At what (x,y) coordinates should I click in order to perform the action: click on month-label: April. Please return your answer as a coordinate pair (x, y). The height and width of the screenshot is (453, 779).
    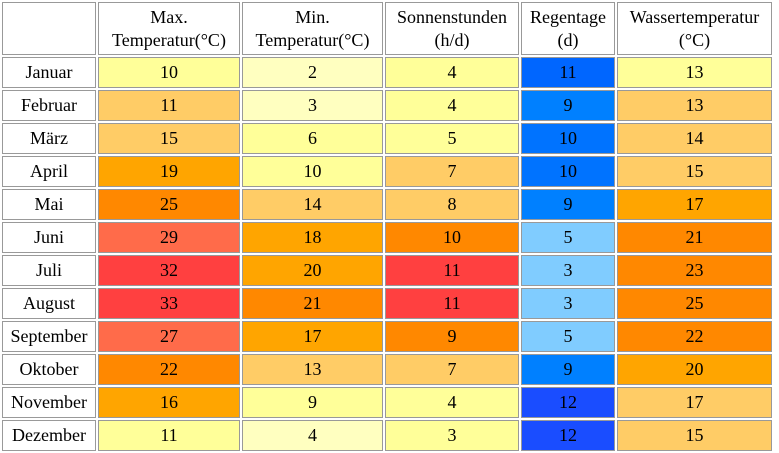
    Looking at the image, I should click on (49, 171).